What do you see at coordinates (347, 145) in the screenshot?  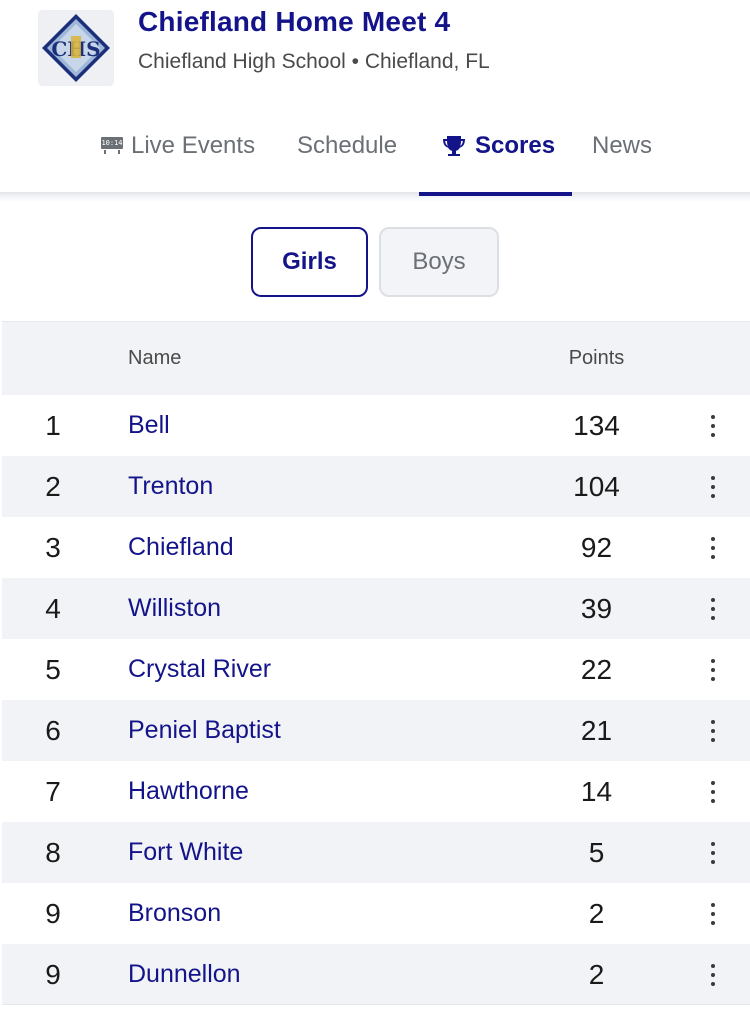 I see `tab-label: Schedule` at bounding box center [347, 145].